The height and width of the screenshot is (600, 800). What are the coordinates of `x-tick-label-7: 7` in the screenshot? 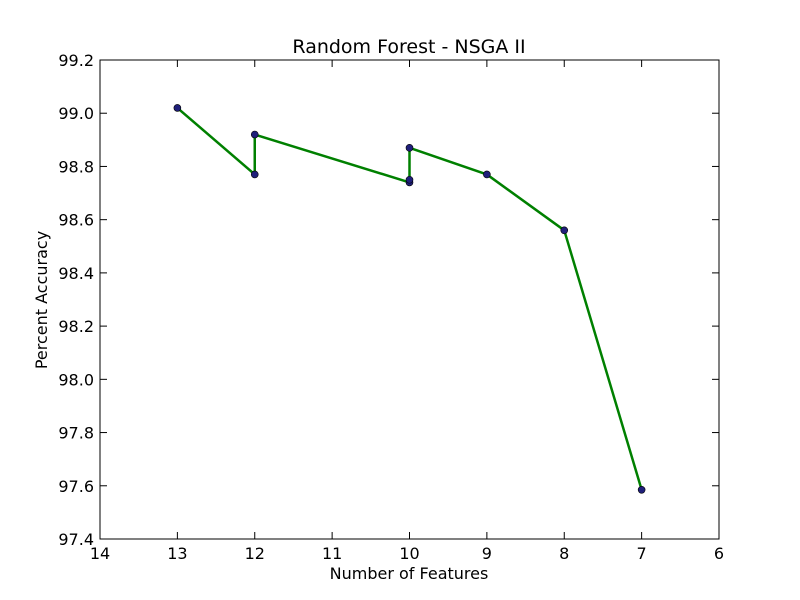 It's located at (642, 553).